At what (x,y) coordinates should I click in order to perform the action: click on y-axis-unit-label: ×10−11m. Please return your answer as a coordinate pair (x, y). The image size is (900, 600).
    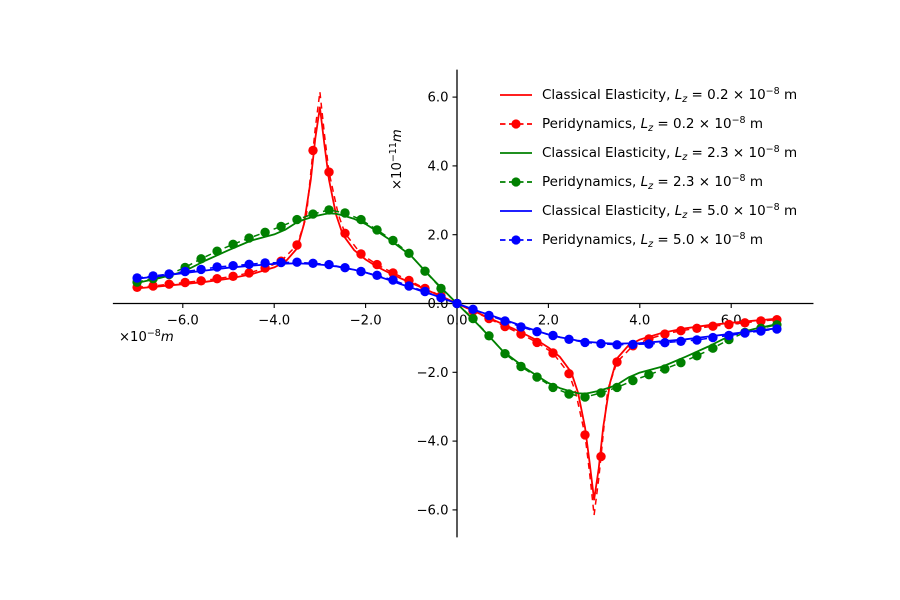
    Looking at the image, I should click on (396, 159).